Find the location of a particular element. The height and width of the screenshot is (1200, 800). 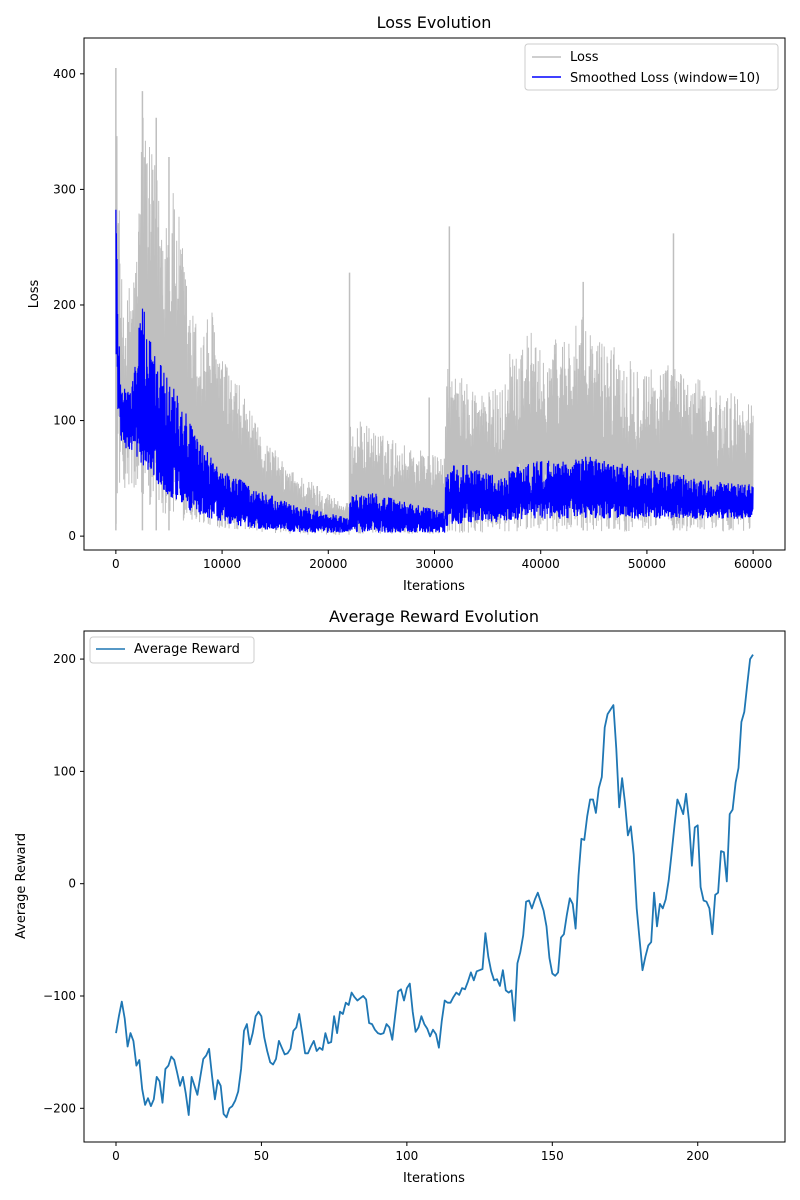

loss-y-ticks: 0 100 200 300 400 is located at coordinates (68, 305).